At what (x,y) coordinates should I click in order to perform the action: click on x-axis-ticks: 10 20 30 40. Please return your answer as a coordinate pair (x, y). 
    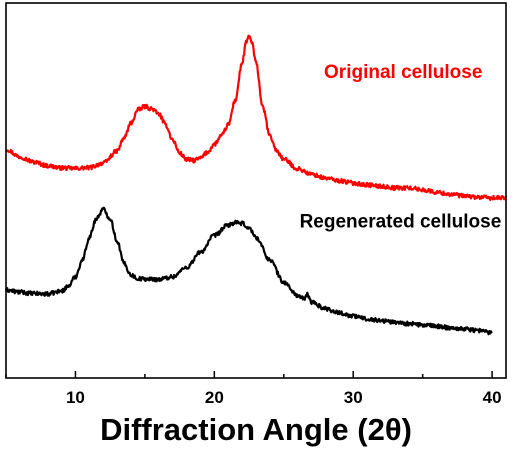
    Looking at the image, I should click on (253, 389).